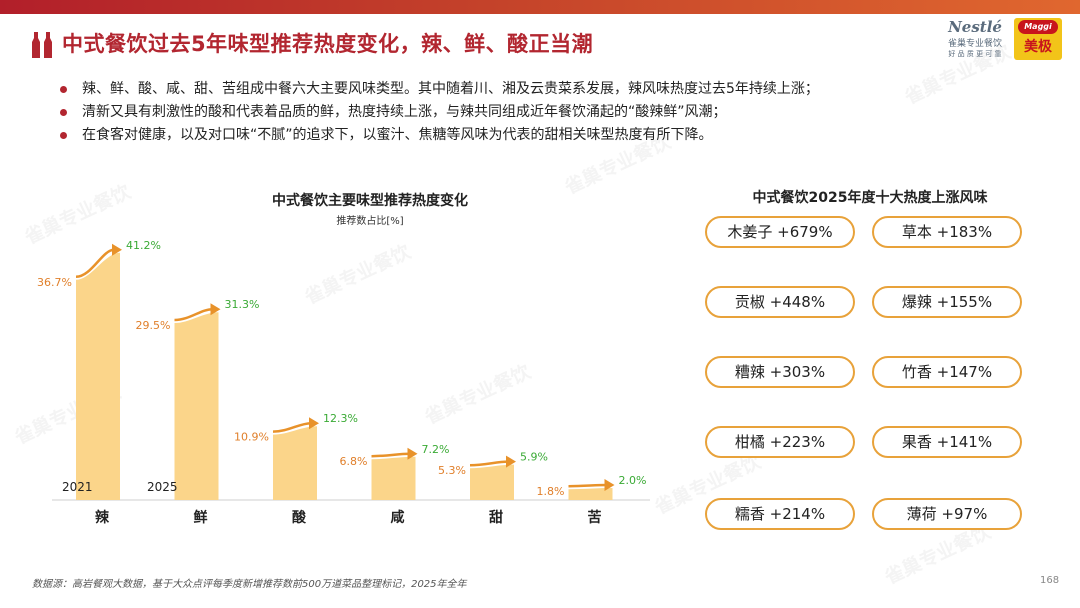 This screenshot has width=1080, height=608. I want to click on category-label: 鲜, so click(201, 517).